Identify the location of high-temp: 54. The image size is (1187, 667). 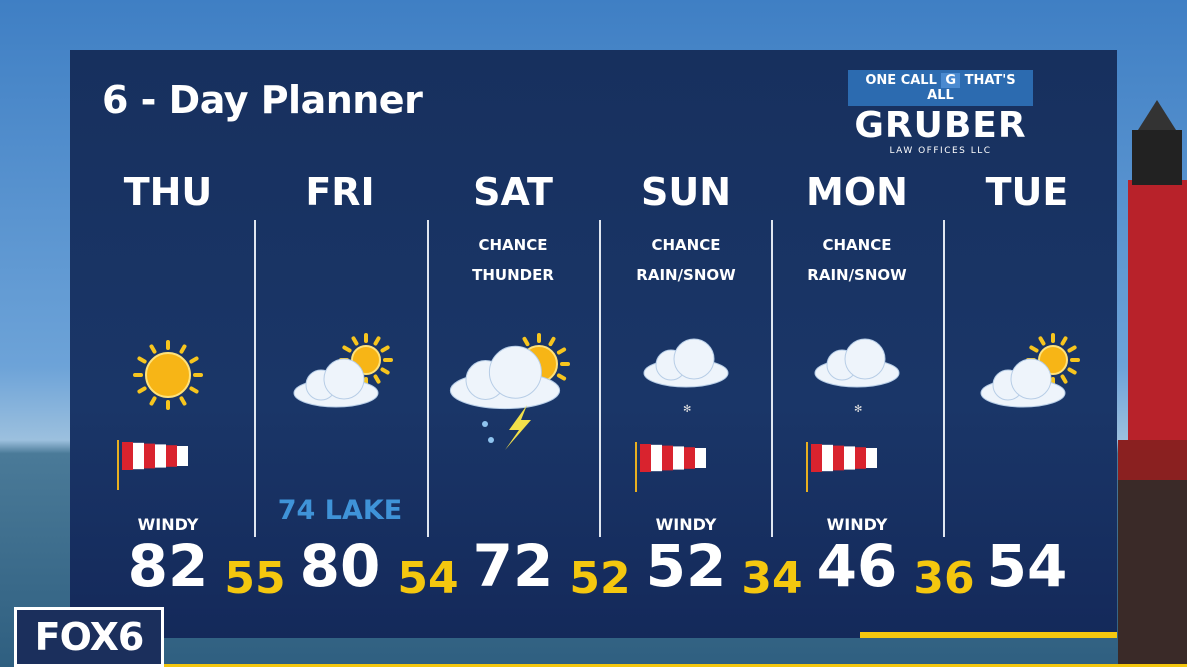
(1027, 566).